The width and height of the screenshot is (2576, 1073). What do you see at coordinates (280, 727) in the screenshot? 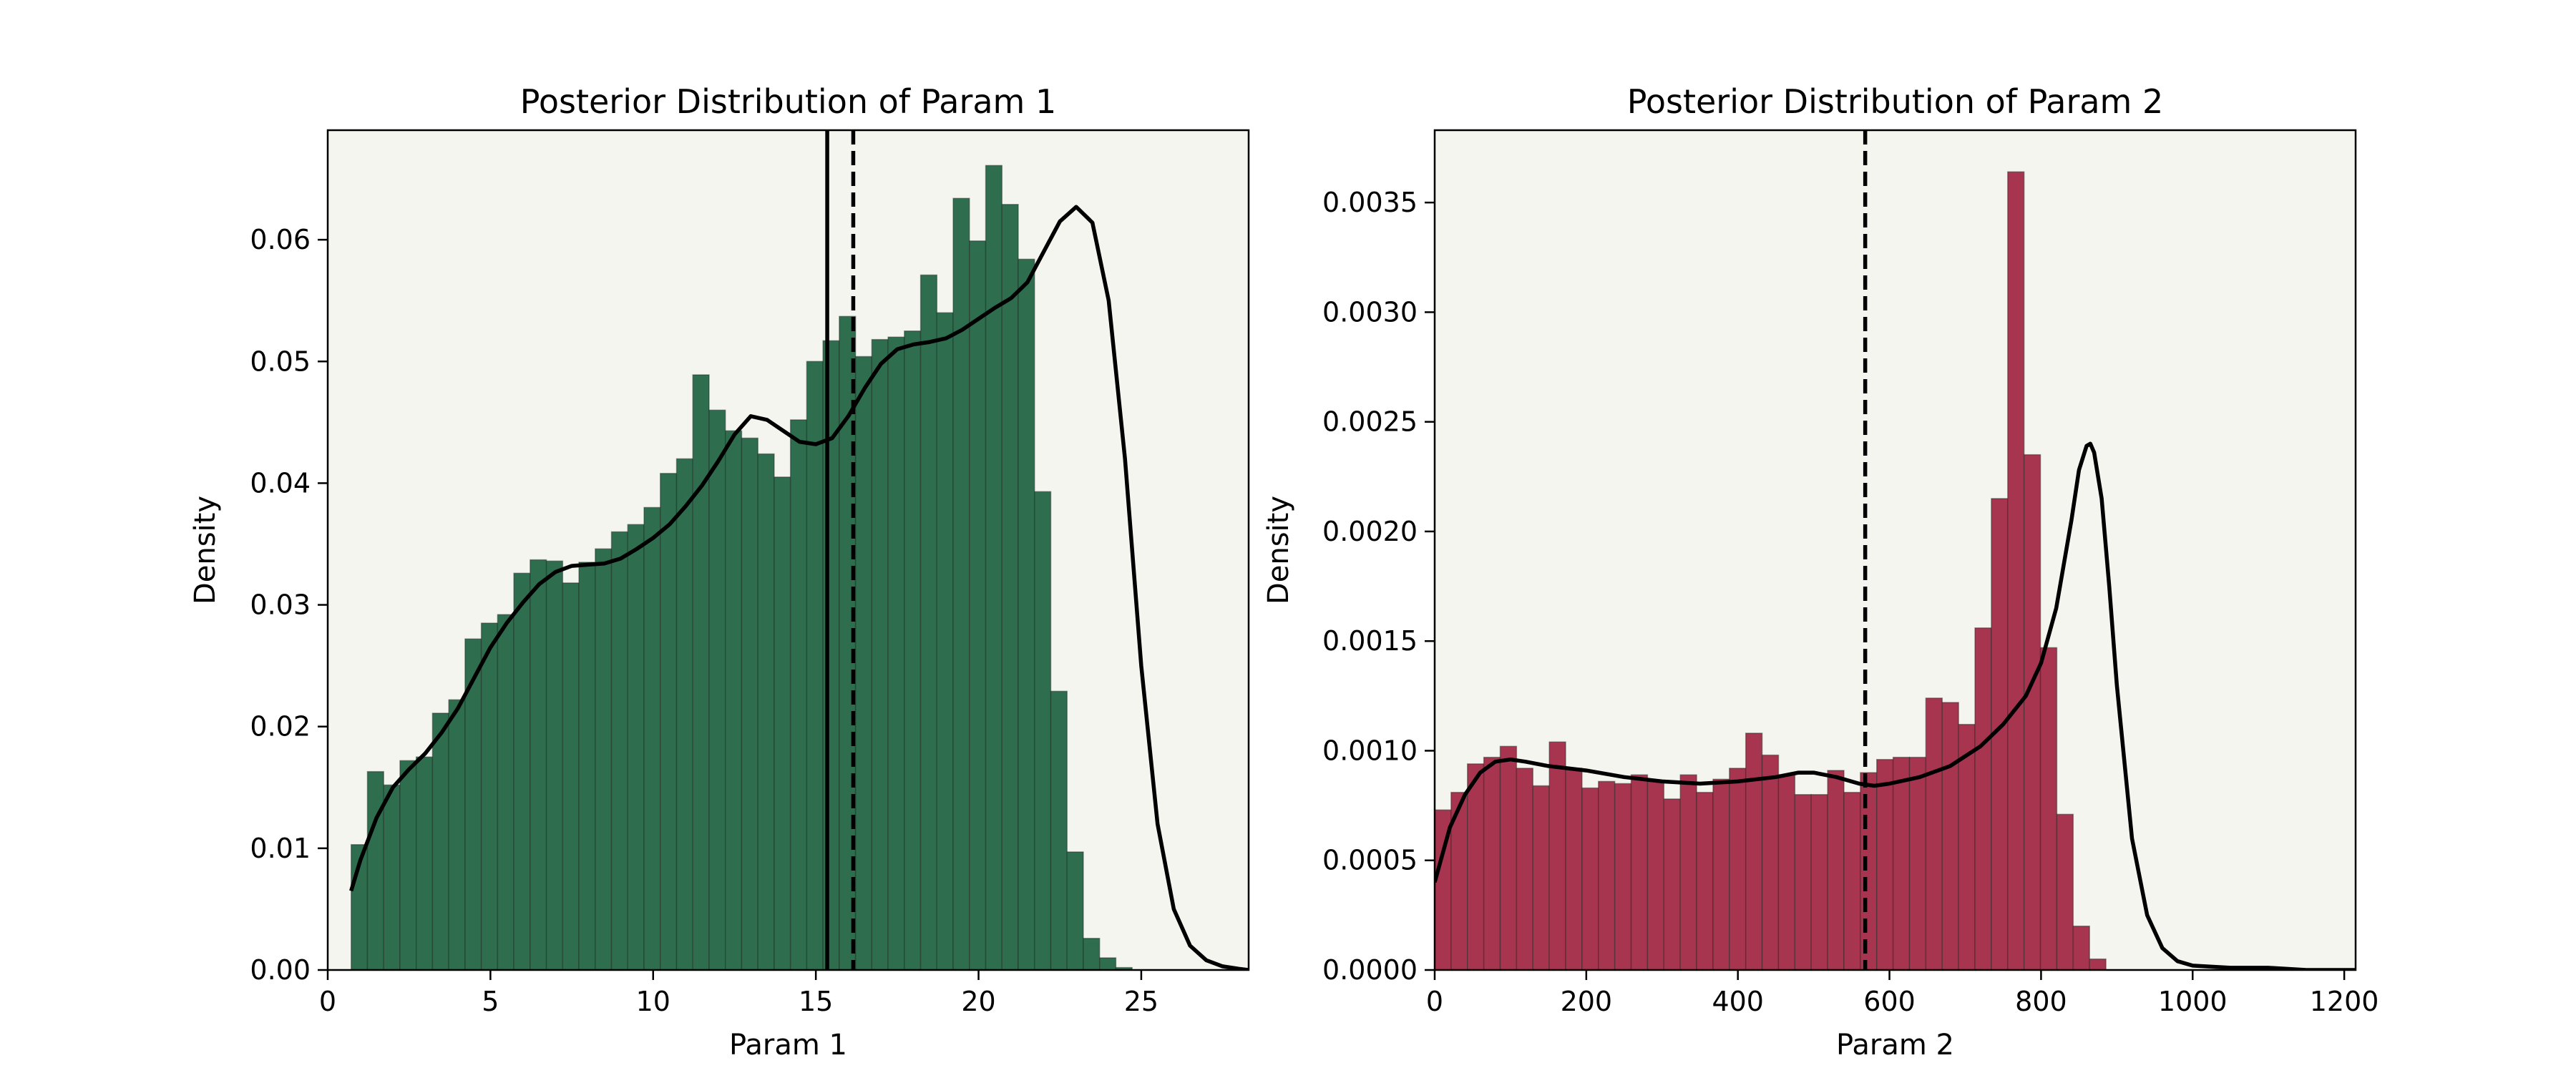
I see `y-tick-label: 0.02` at bounding box center [280, 727].